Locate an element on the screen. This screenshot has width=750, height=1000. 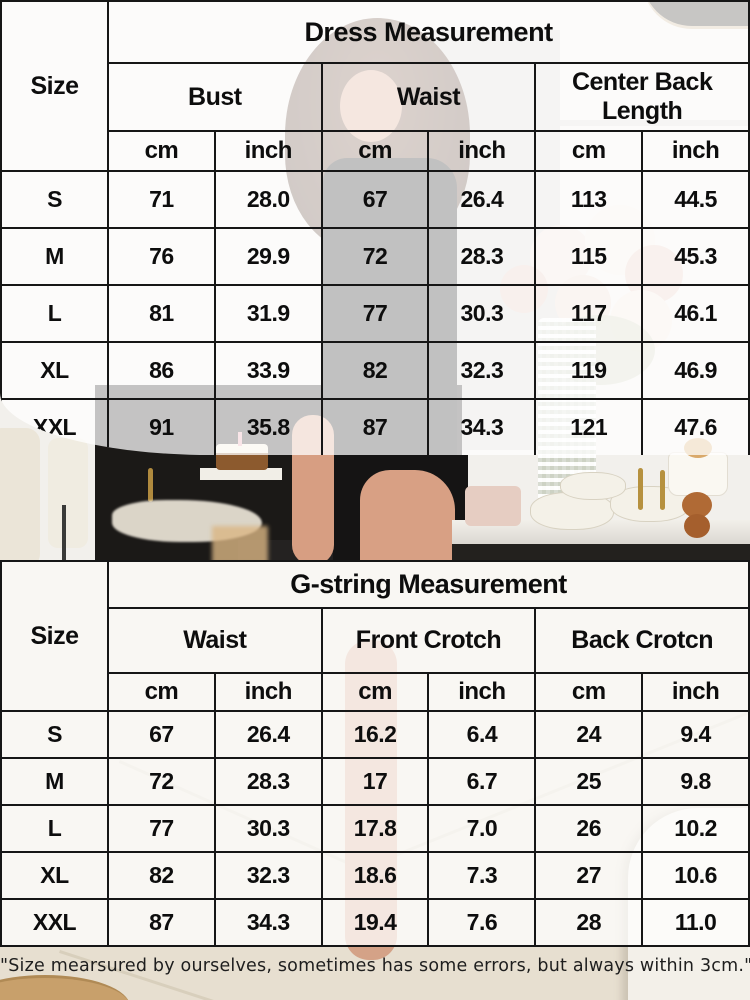
group-header-center-back-length: Center Back Length is located at coordinates (642, 97).